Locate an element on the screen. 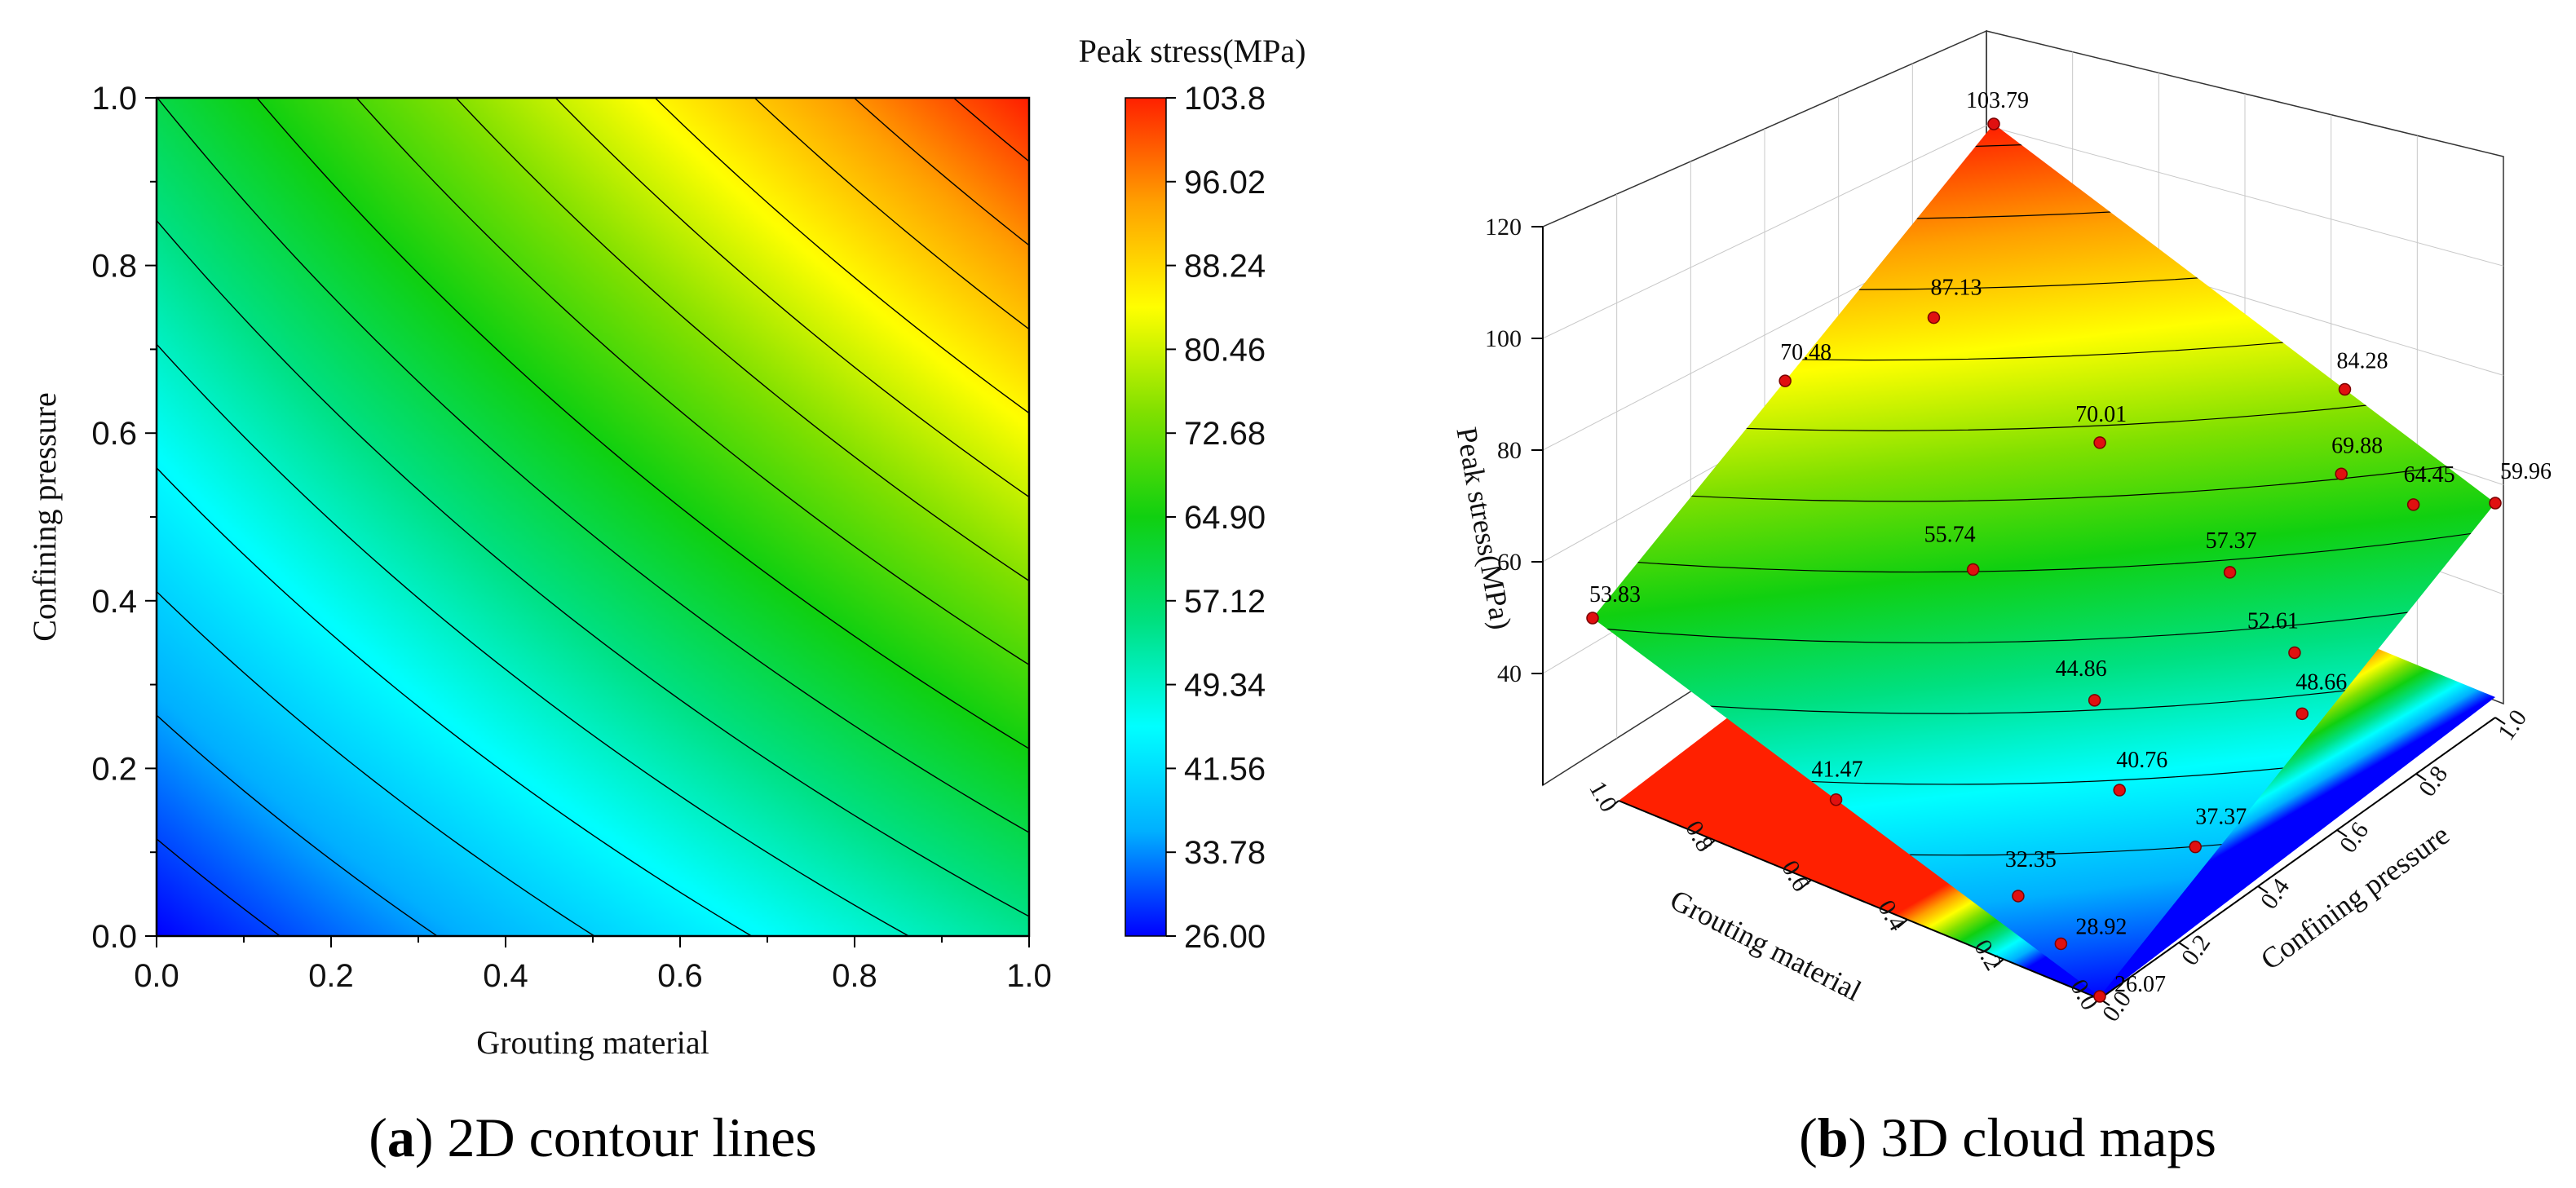 This screenshot has width=2576, height=1188. y-tick-label: 0.8 is located at coordinates (114, 267).